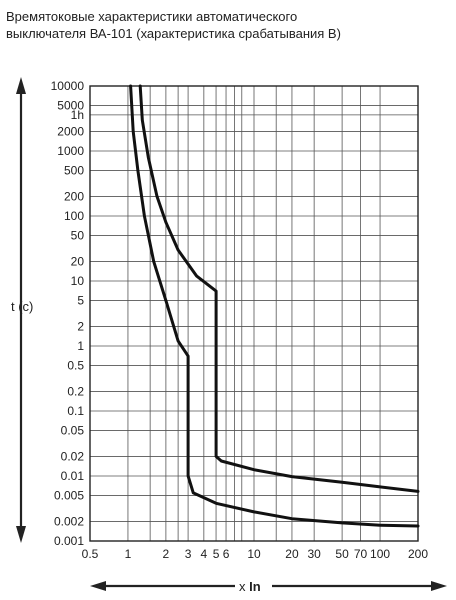  What do you see at coordinates (255, 586) in the screenshot?
I see `x-axis-label-unit: In` at bounding box center [255, 586].